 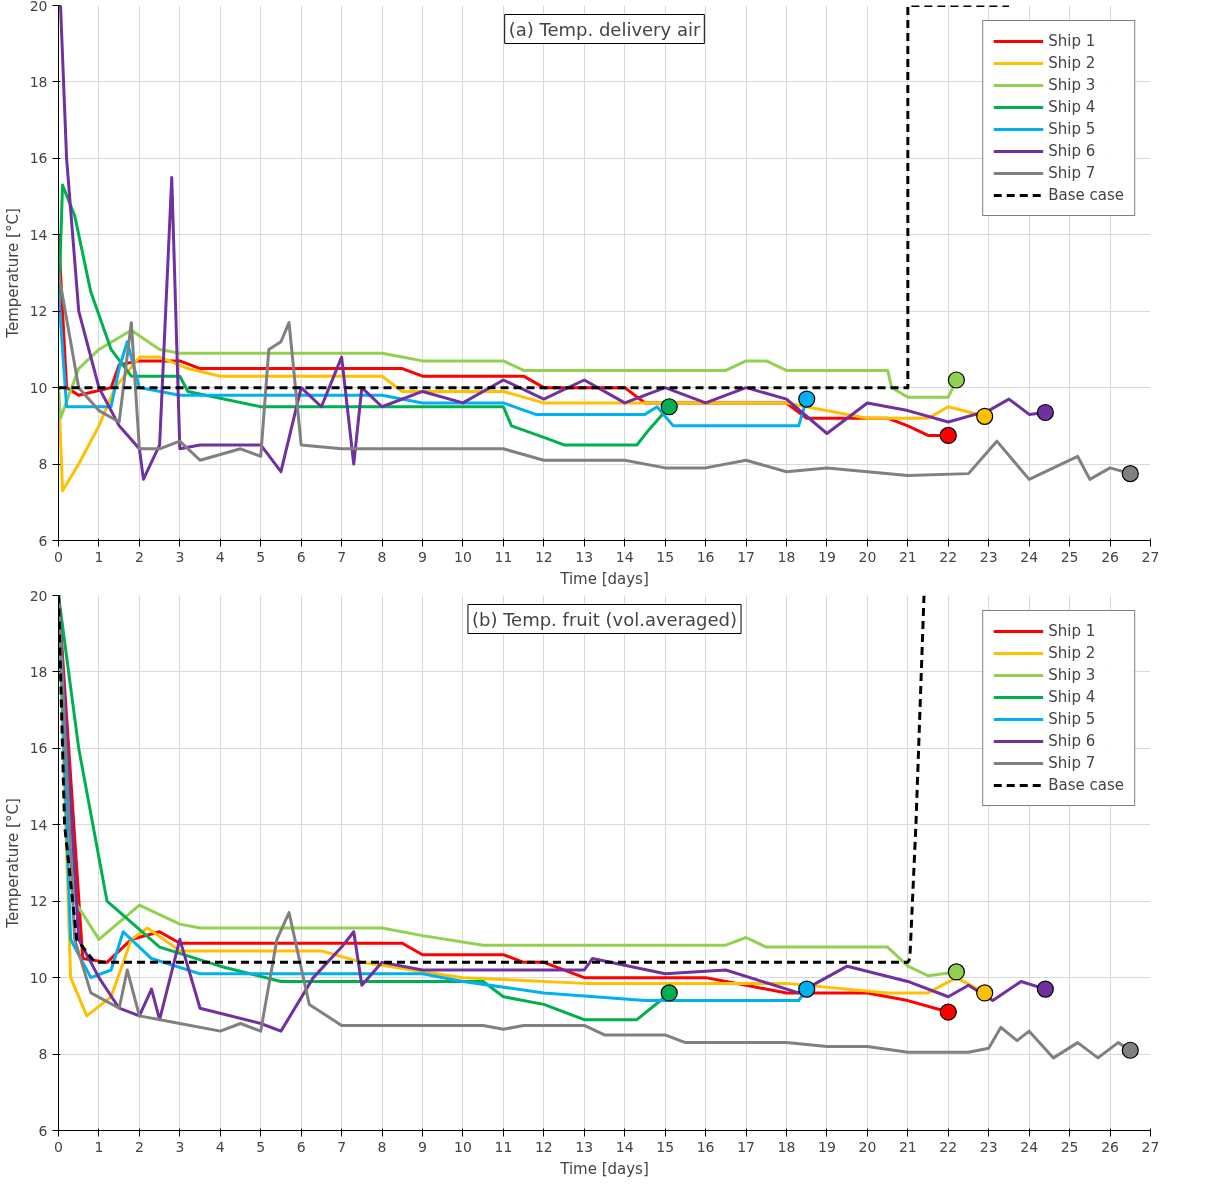 I want to click on y-tick-label: 20, so click(x=38, y=595).